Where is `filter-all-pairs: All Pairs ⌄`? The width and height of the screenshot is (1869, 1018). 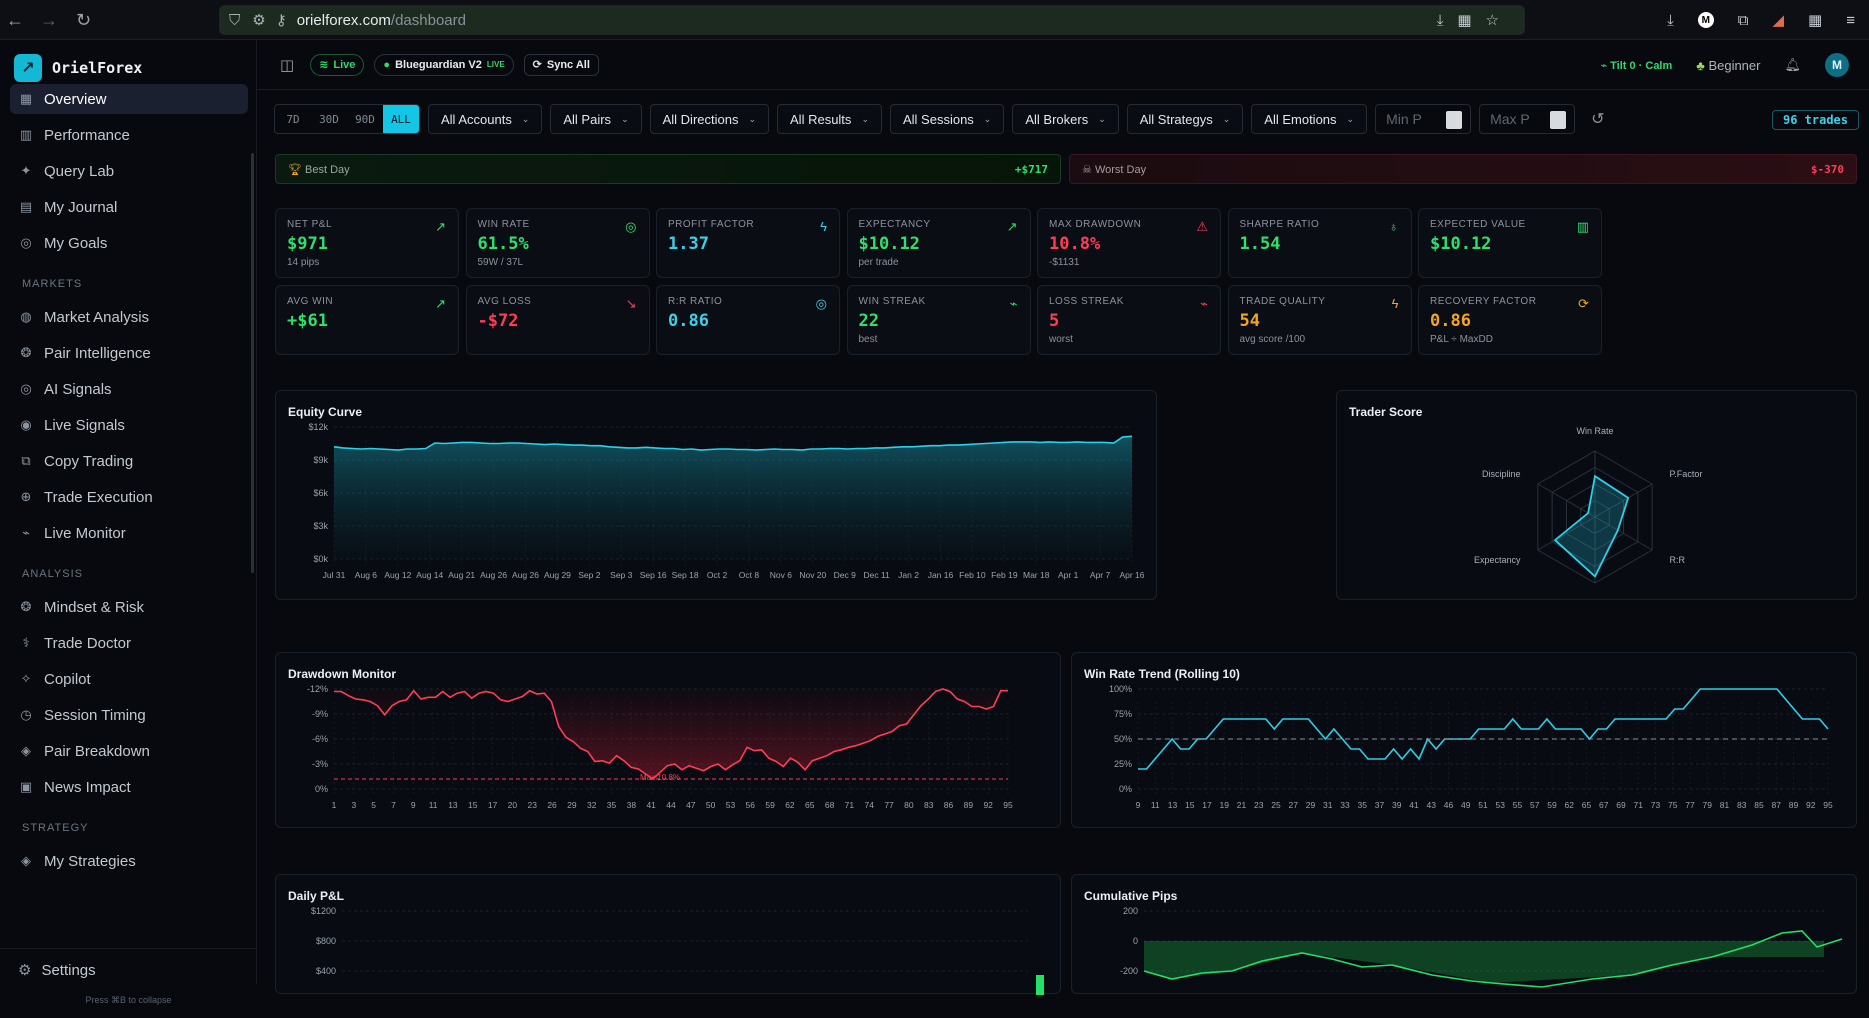 filter-all-pairs: All Pairs ⌄ is located at coordinates (596, 119).